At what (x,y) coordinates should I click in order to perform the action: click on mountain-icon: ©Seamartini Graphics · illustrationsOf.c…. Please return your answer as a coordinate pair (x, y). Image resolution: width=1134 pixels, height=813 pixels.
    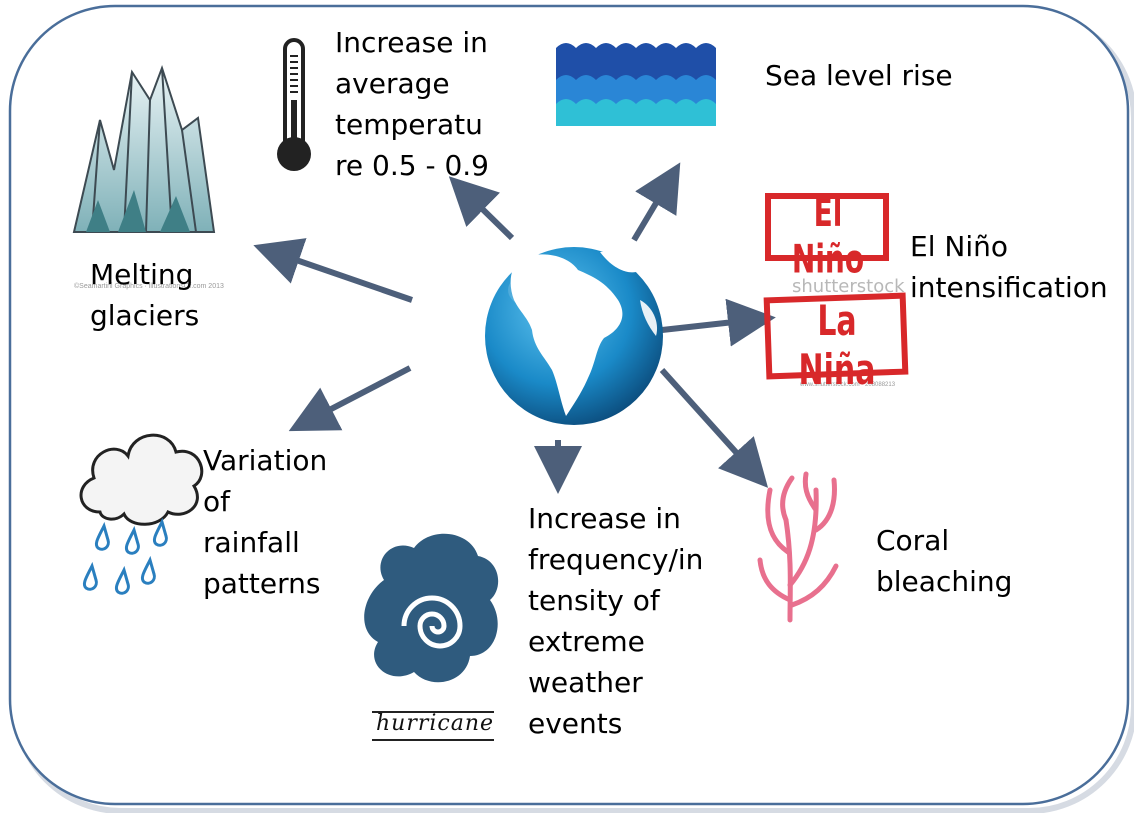
    Looking at the image, I should click on (148, 177).